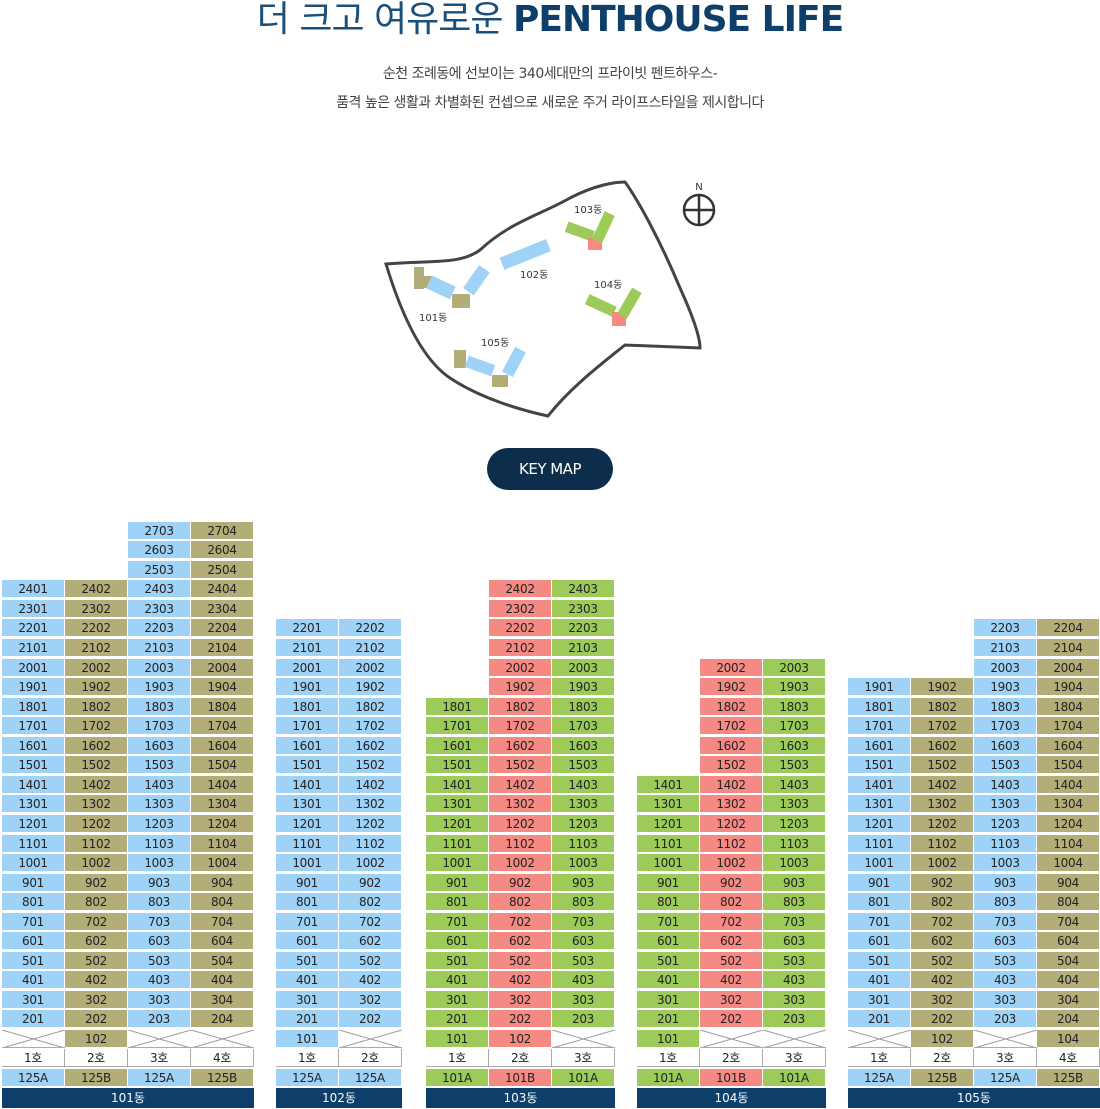 The width and height of the screenshot is (1100, 1109). I want to click on unit-cell: 1003, so click(1005, 863).